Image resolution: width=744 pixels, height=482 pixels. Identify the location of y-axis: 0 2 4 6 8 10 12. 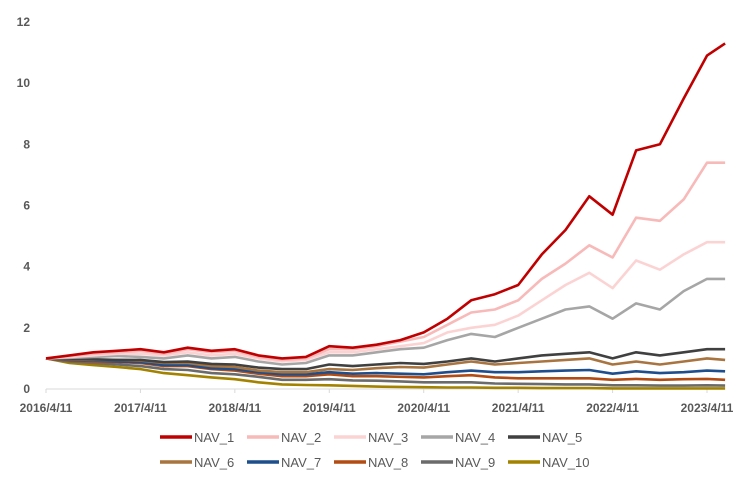
(24, 205).